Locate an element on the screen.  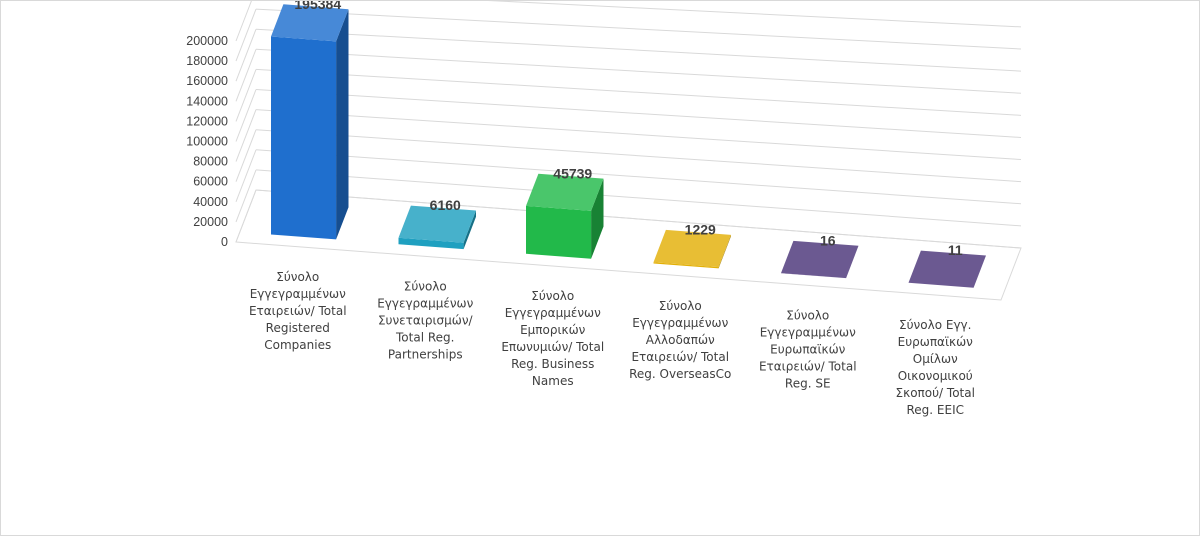
category-label-line: Partnerships is located at coordinates (425, 355).